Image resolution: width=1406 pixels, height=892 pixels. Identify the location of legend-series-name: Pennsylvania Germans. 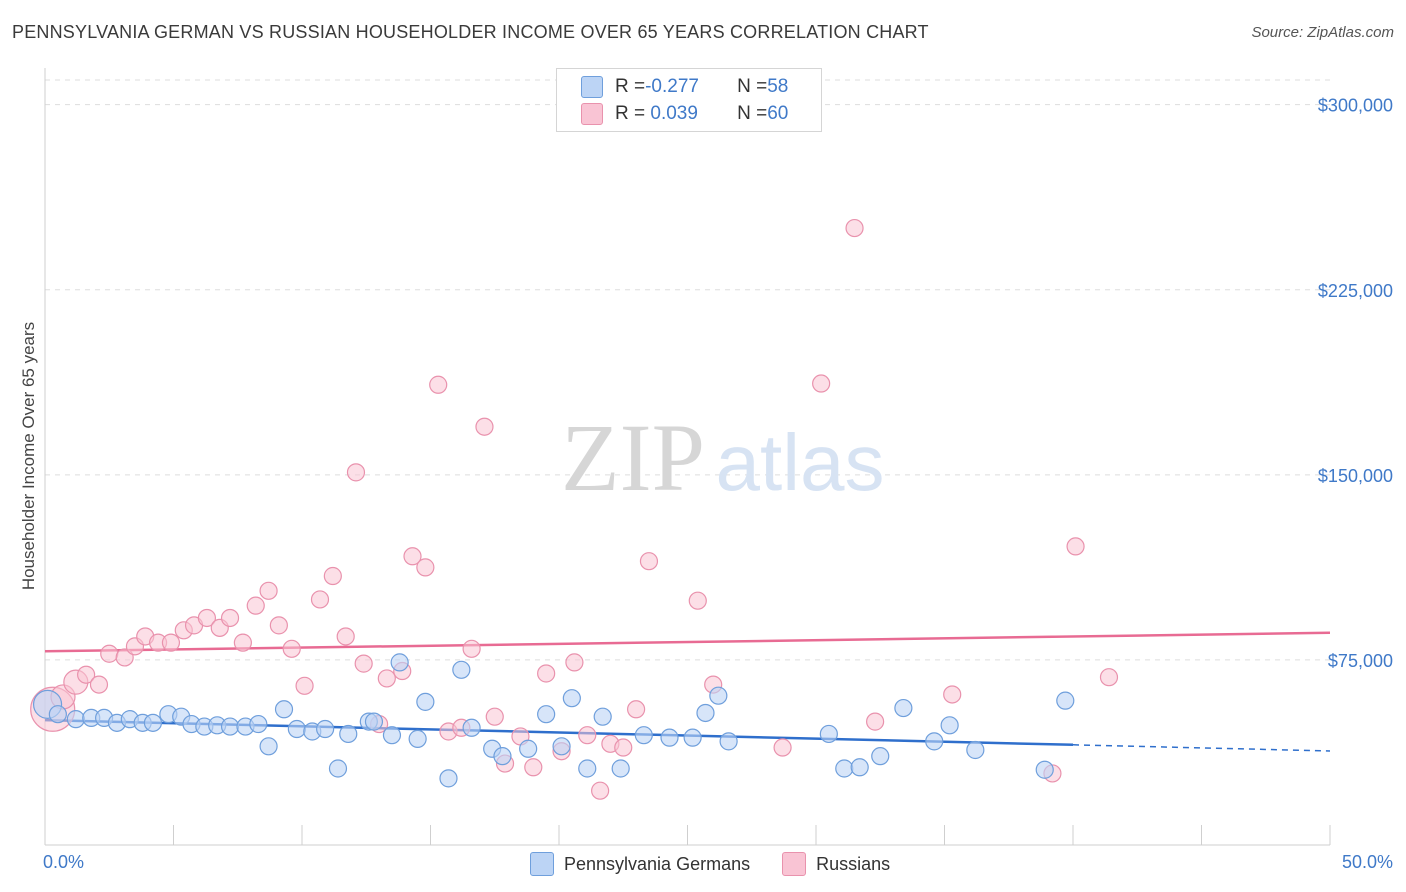
(657, 863).